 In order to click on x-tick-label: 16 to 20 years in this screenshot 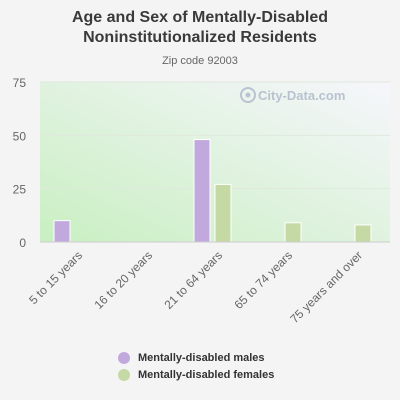, I will do `click(123, 280)`.